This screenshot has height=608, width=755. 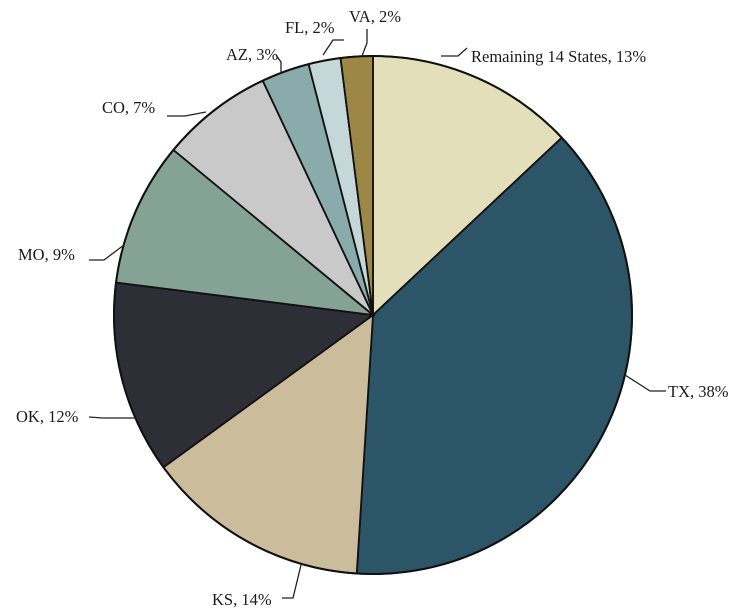 What do you see at coordinates (252, 54) in the screenshot?
I see `slice-label-az: AZ, 3%` at bounding box center [252, 54].